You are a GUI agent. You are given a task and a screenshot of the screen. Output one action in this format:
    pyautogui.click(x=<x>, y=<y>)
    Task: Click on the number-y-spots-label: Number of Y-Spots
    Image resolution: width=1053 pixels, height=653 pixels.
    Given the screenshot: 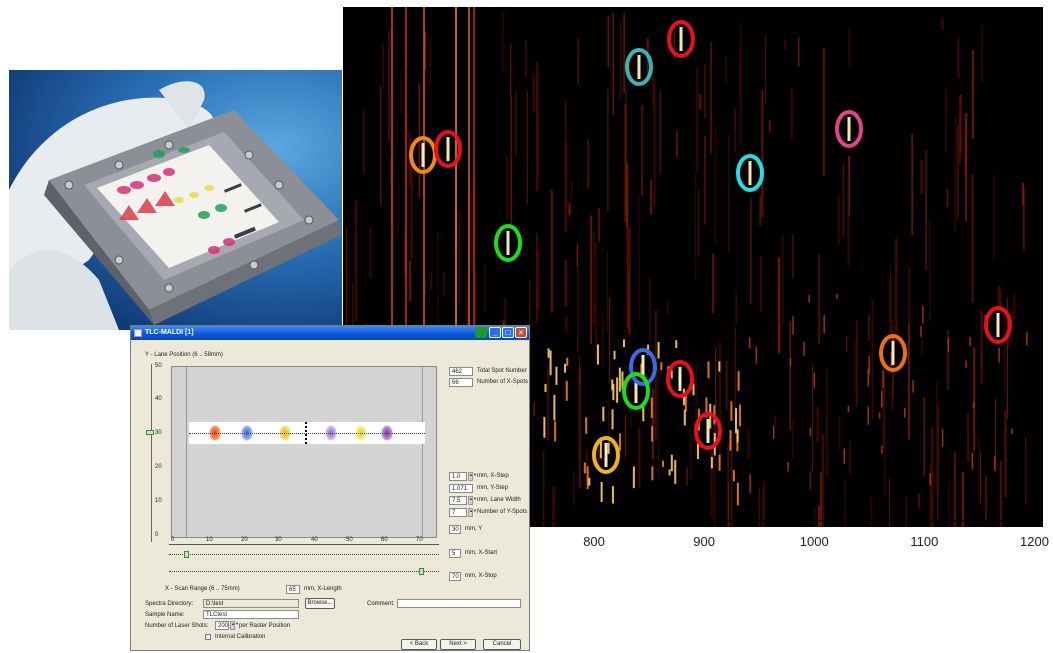 What is the action you would take?
    pyautogui.click(x=502, y=512)
    